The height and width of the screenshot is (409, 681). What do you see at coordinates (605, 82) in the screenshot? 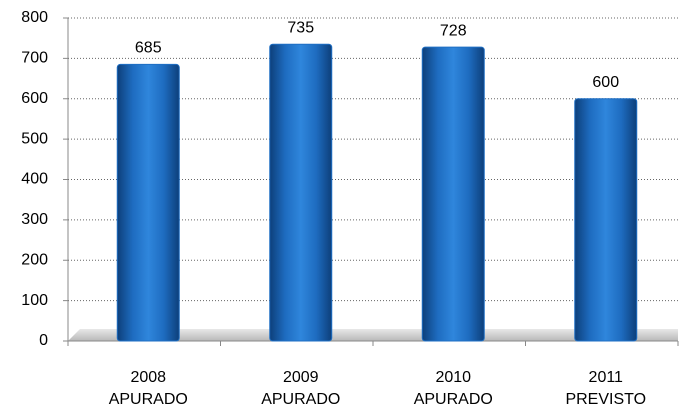
I see `value-label: 600` at bounding box center [605, 82].